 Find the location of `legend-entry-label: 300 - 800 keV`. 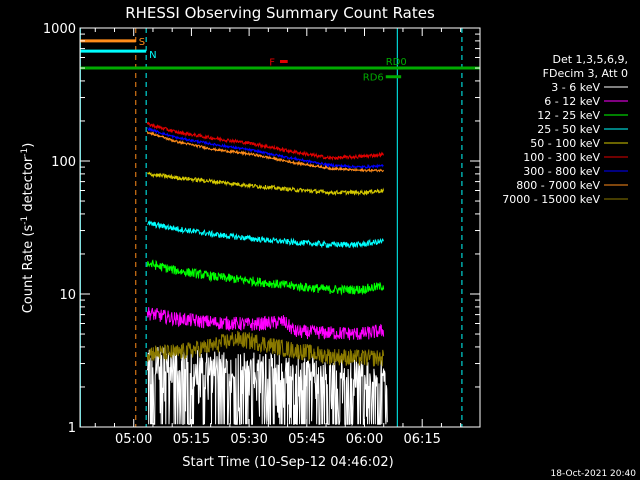

legend-entry-label: 300 - 800 keV is located at coordinates (561, 171).